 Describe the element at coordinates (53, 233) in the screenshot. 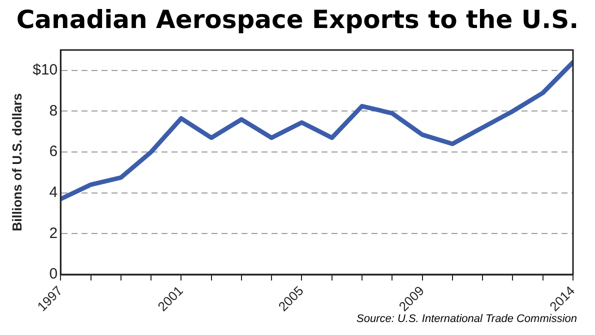

I see `y-tick-label: 2` at that location.